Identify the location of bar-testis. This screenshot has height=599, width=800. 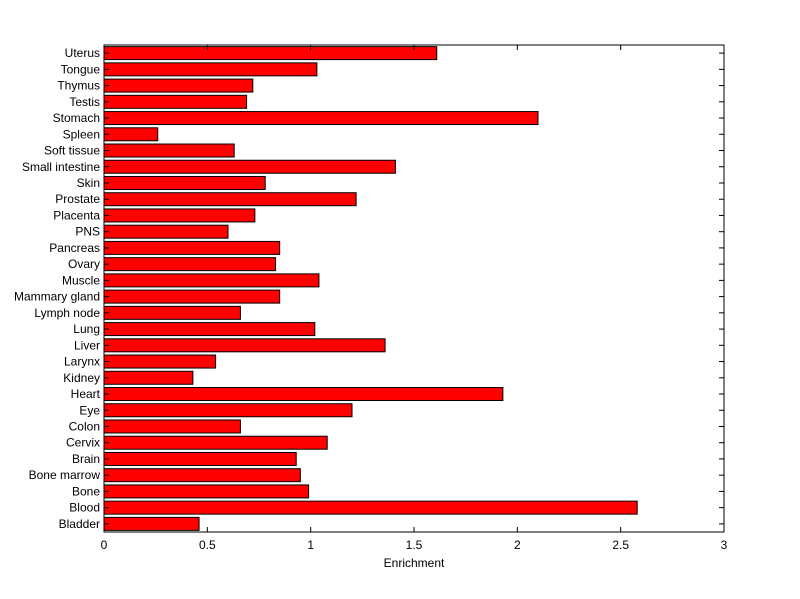
(175, 101).